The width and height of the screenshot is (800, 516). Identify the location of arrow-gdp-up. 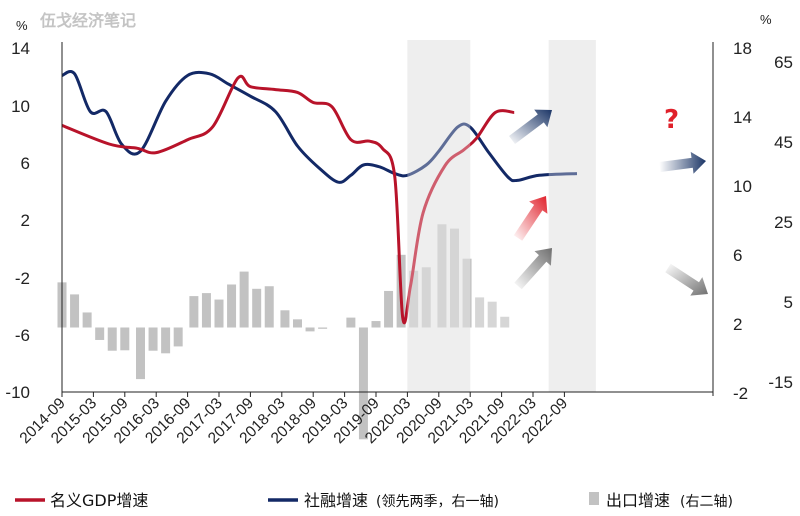
(530, 218).